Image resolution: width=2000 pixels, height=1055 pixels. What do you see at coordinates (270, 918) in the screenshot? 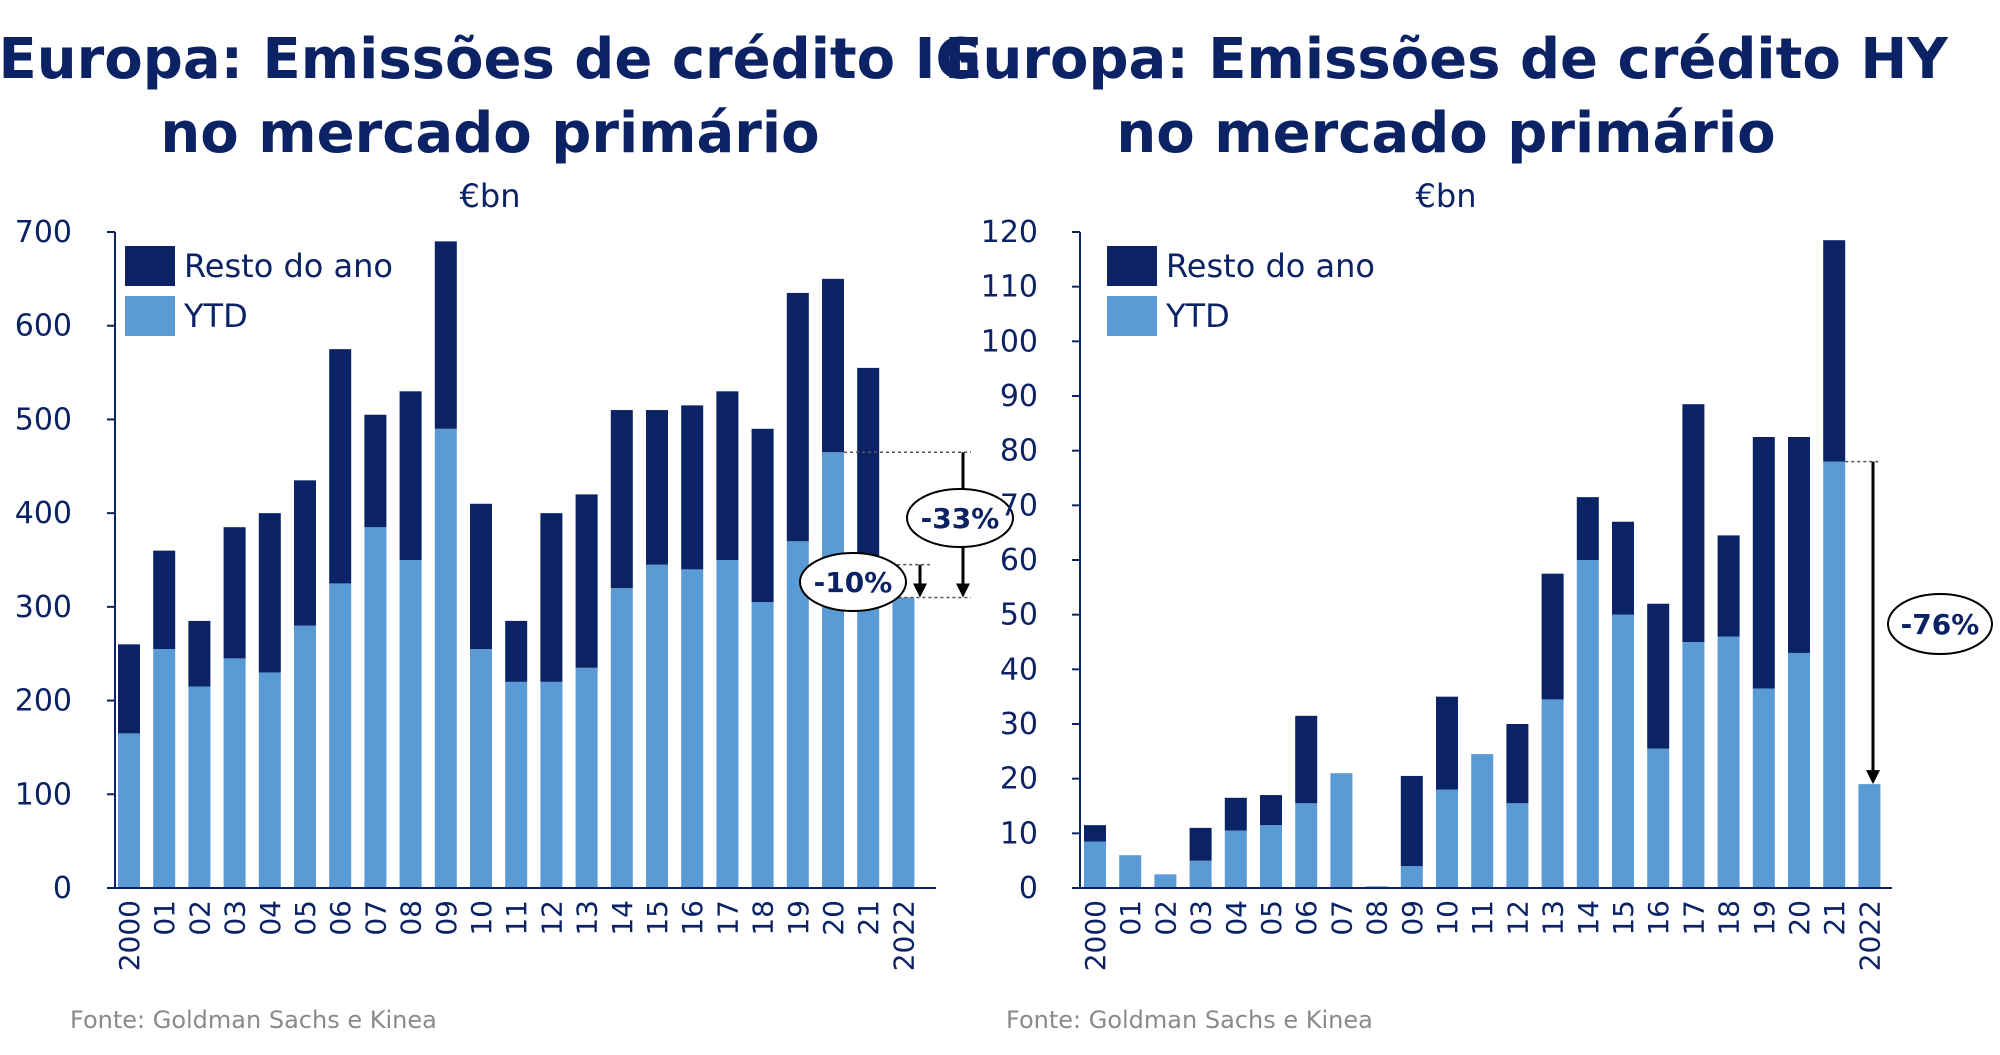
I see `chart-ig-x-tick-label: 04` at bounding box center [270, 918].